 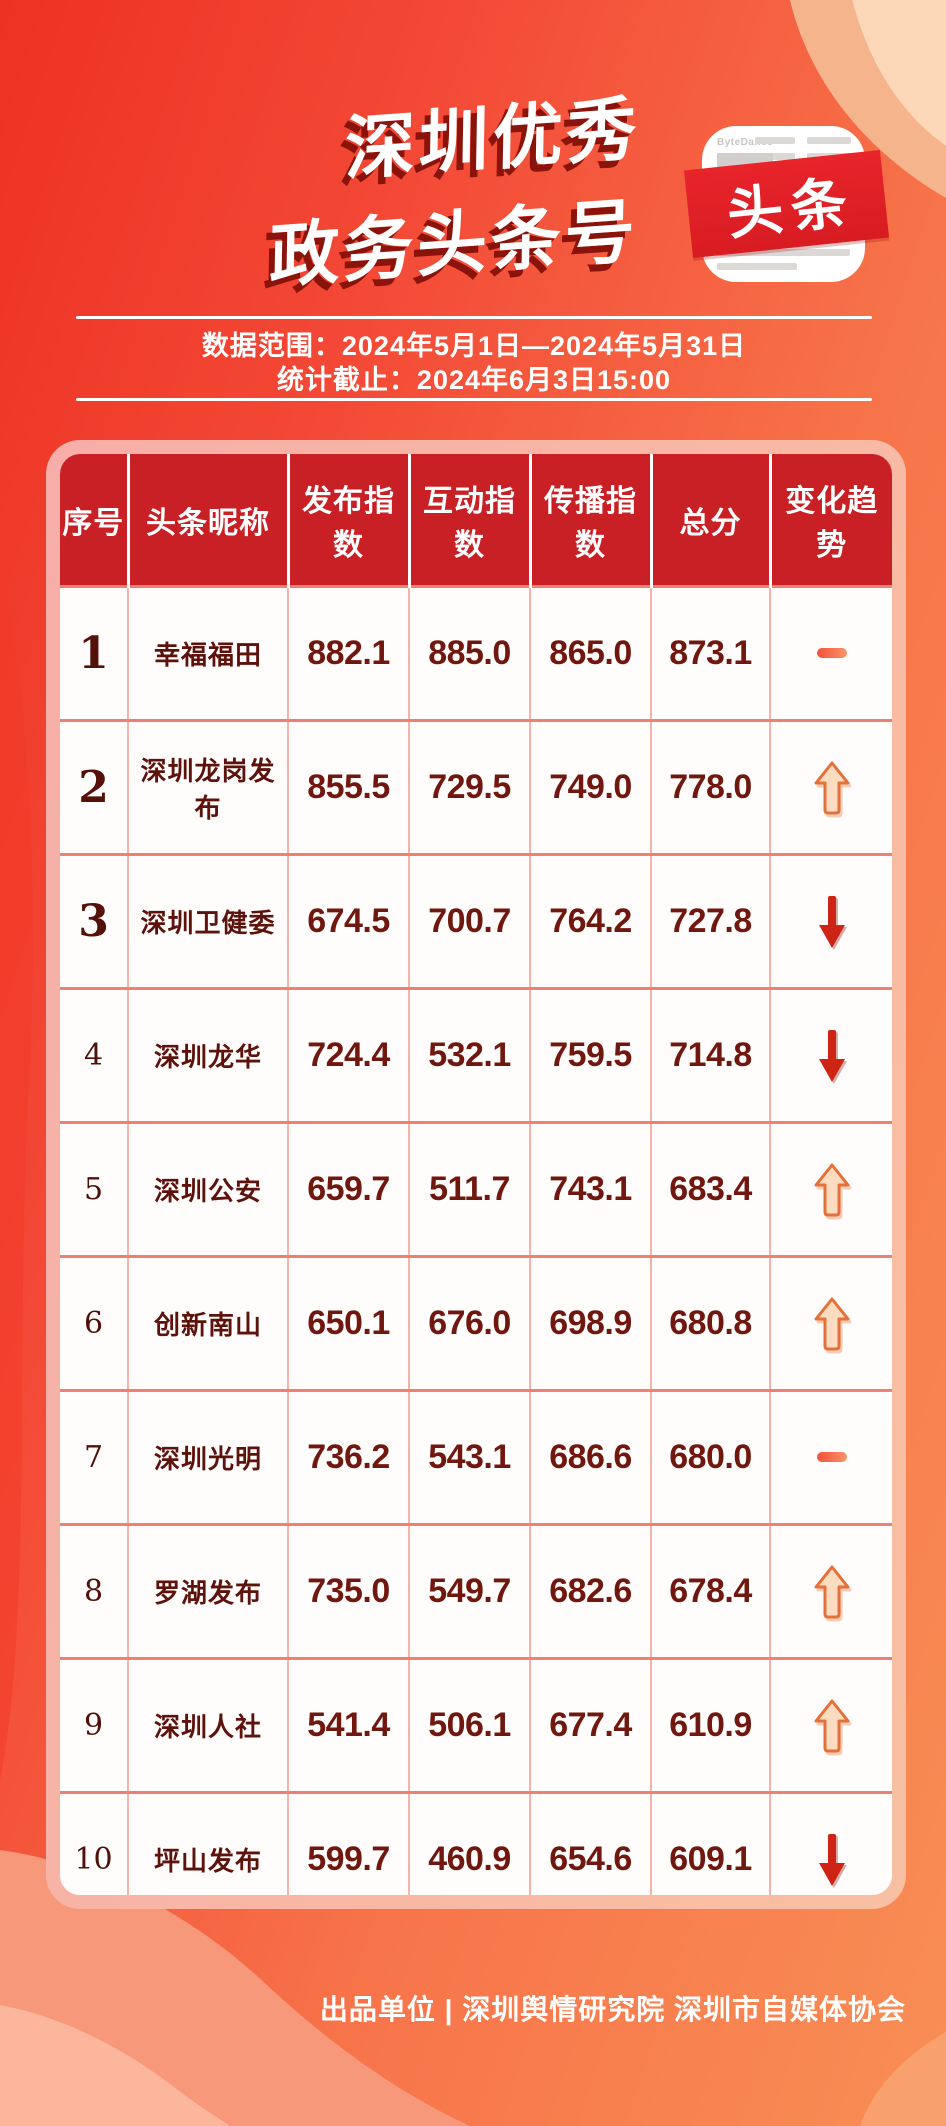 What do you see at coordinates (207, 1725) in the screenshot?
I see `nickname-cell: 深圳人社` at bounding box center [207, 1725].